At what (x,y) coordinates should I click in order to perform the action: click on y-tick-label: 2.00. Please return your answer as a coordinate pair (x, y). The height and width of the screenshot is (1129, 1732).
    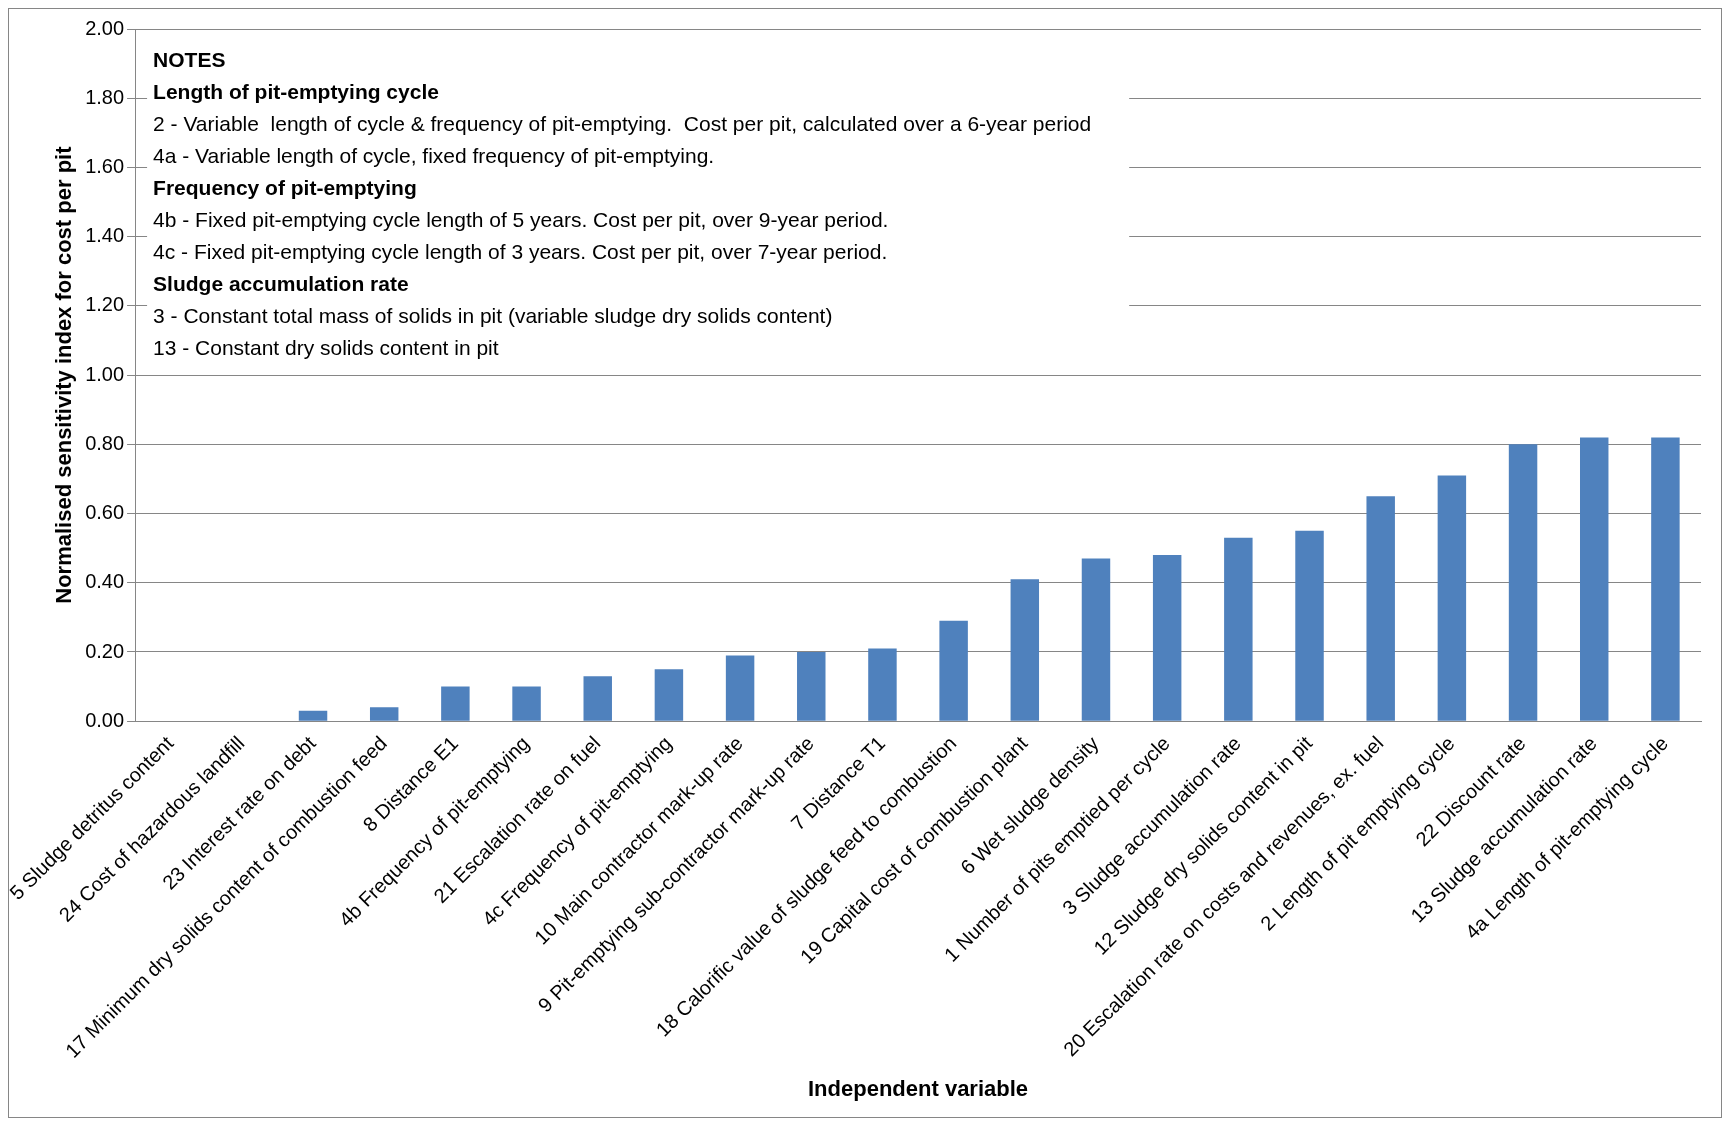
    Looking at the image, I should click on (105, 27).